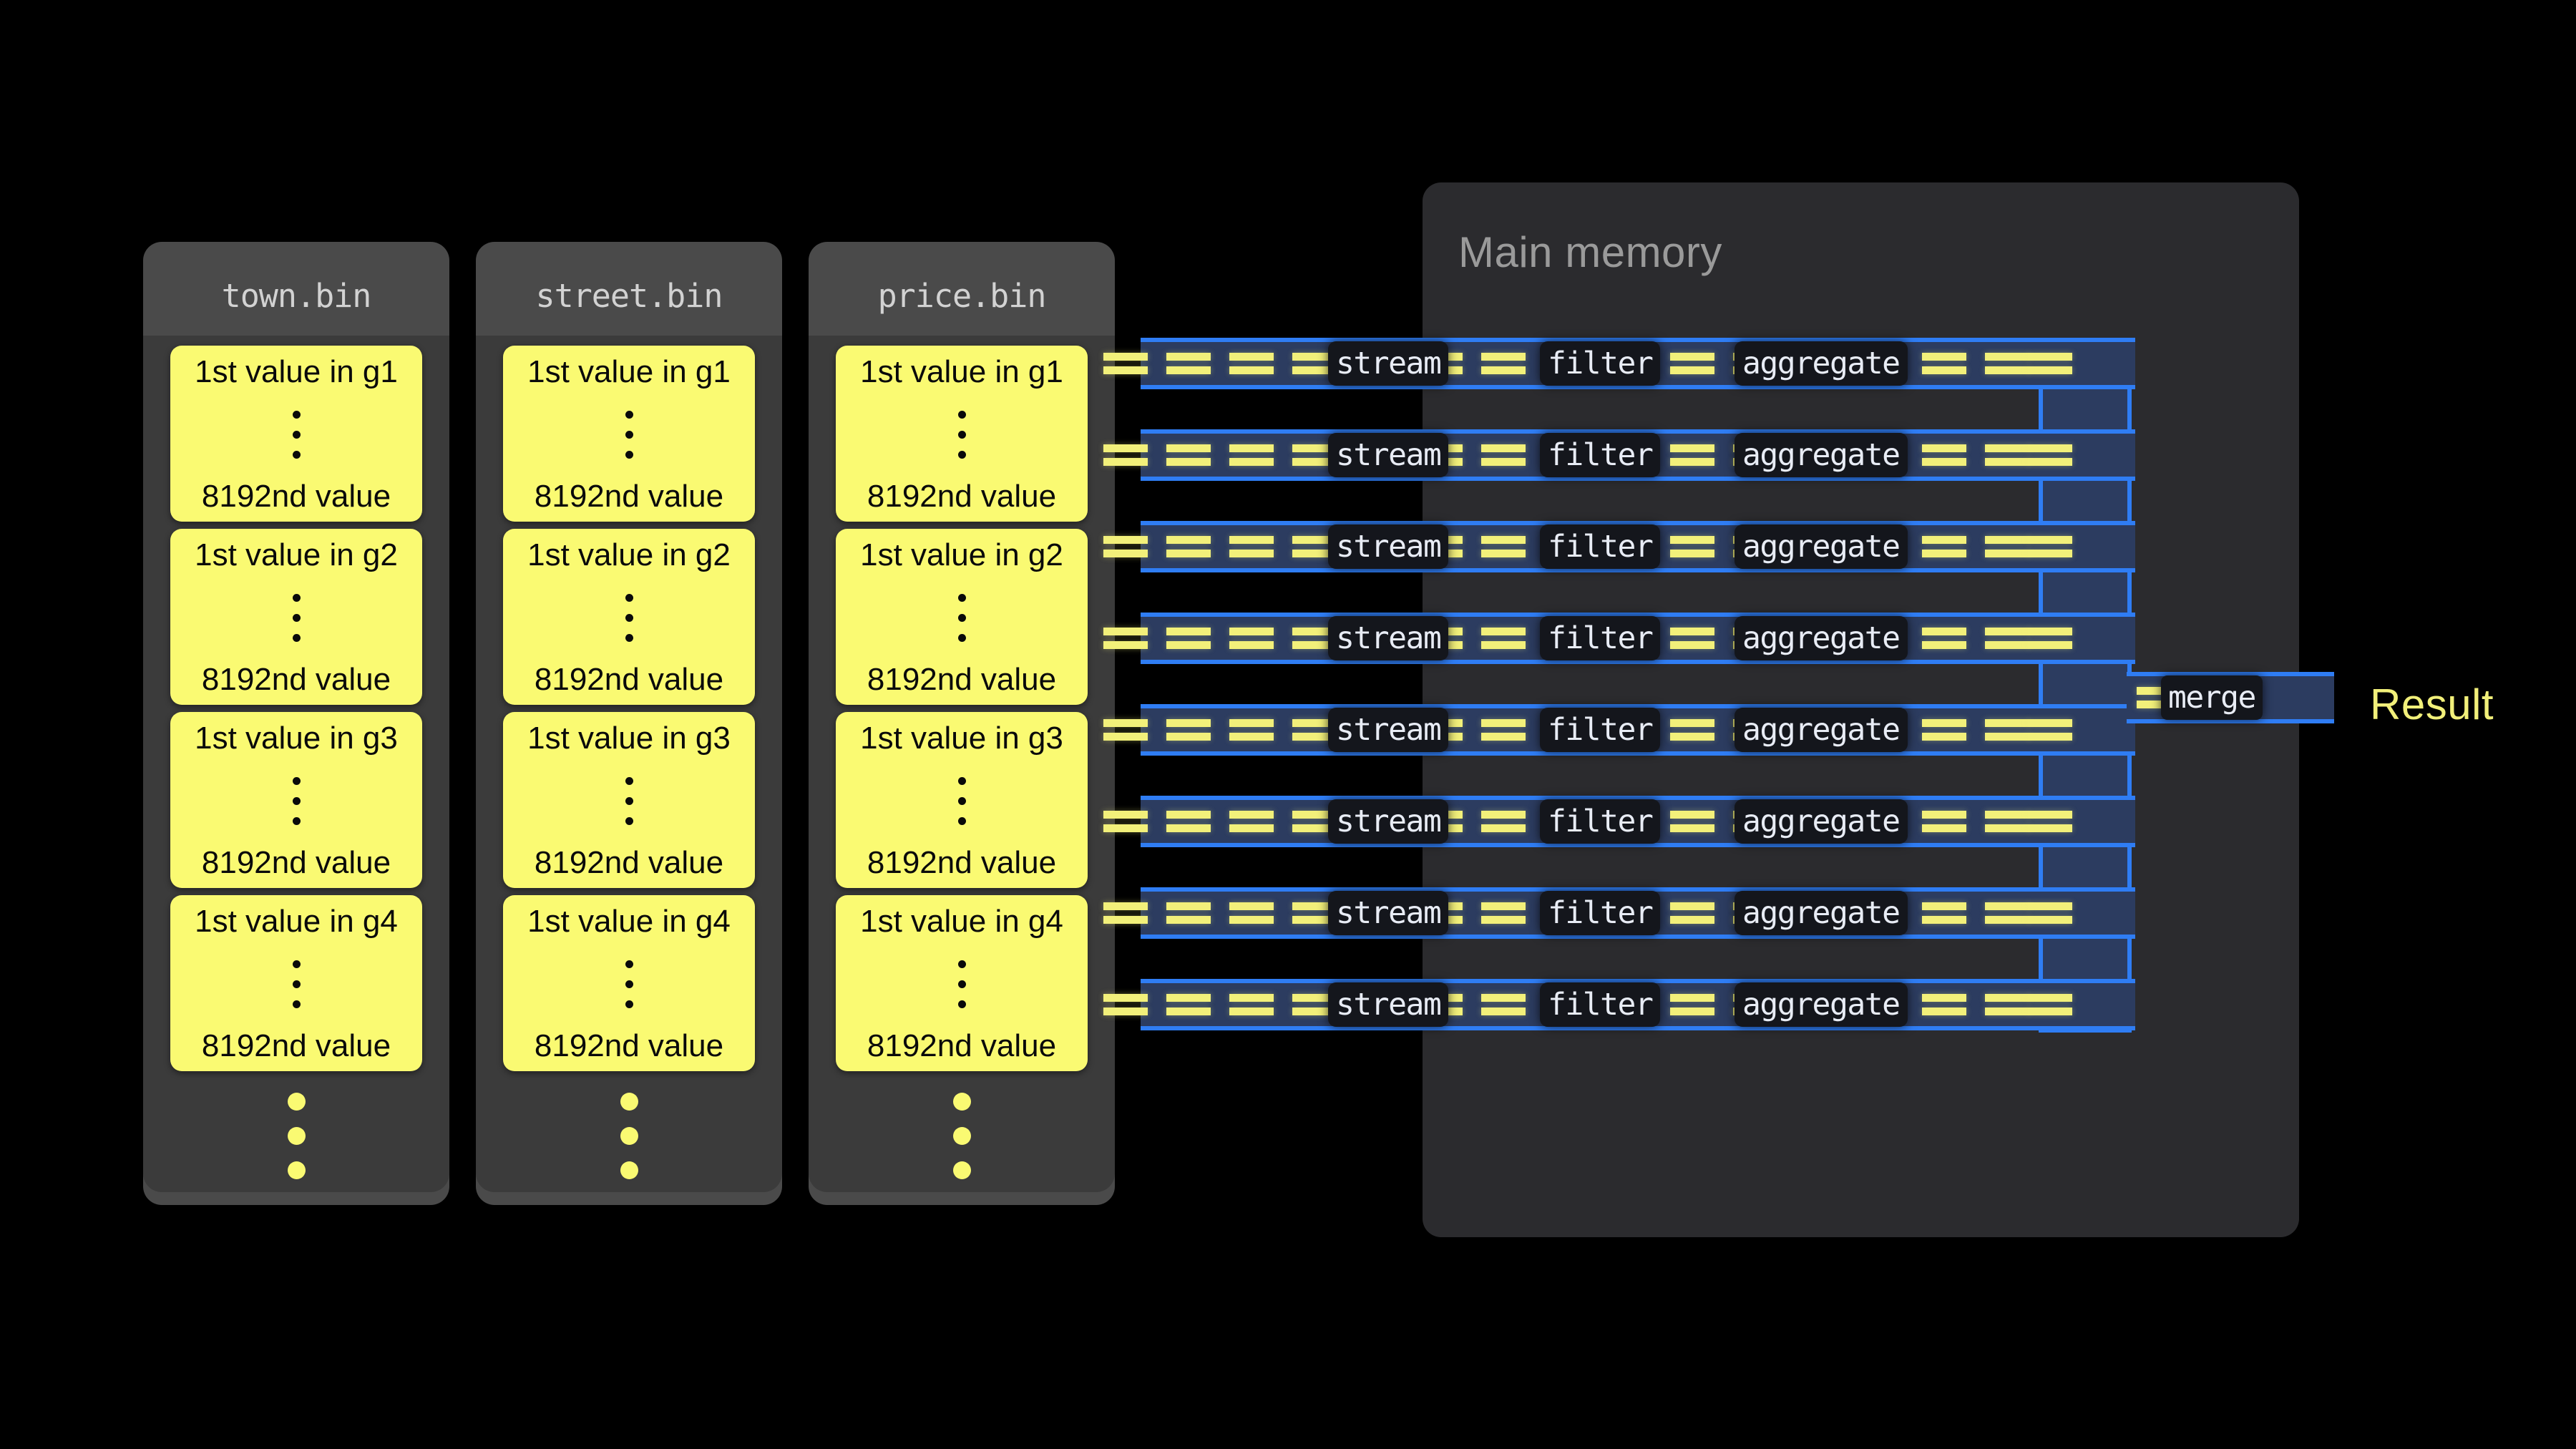  What do you see at coordinates (1590, 252) in the screenshot?
I see `main-memory-title: Main memory` at bounding box center [1590, 252].